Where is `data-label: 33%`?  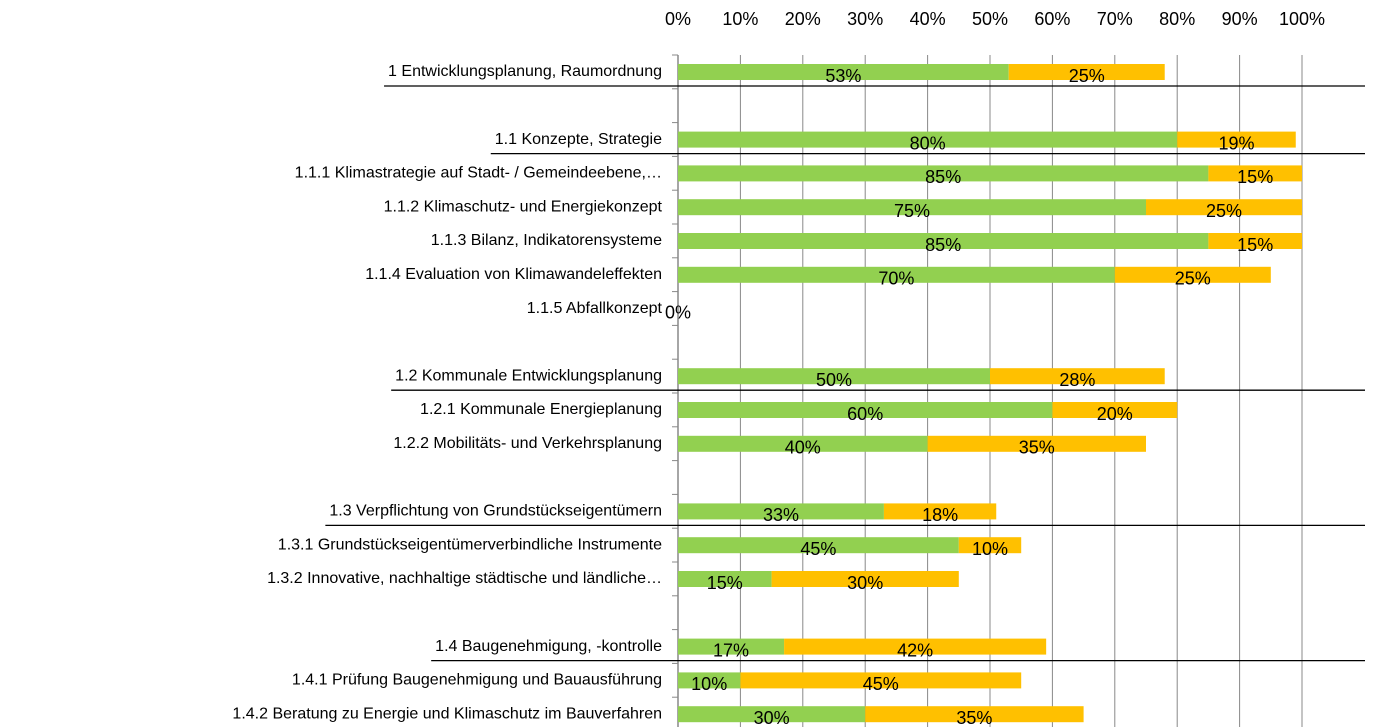 data-label: 33% is located at coordinates (781, 515).